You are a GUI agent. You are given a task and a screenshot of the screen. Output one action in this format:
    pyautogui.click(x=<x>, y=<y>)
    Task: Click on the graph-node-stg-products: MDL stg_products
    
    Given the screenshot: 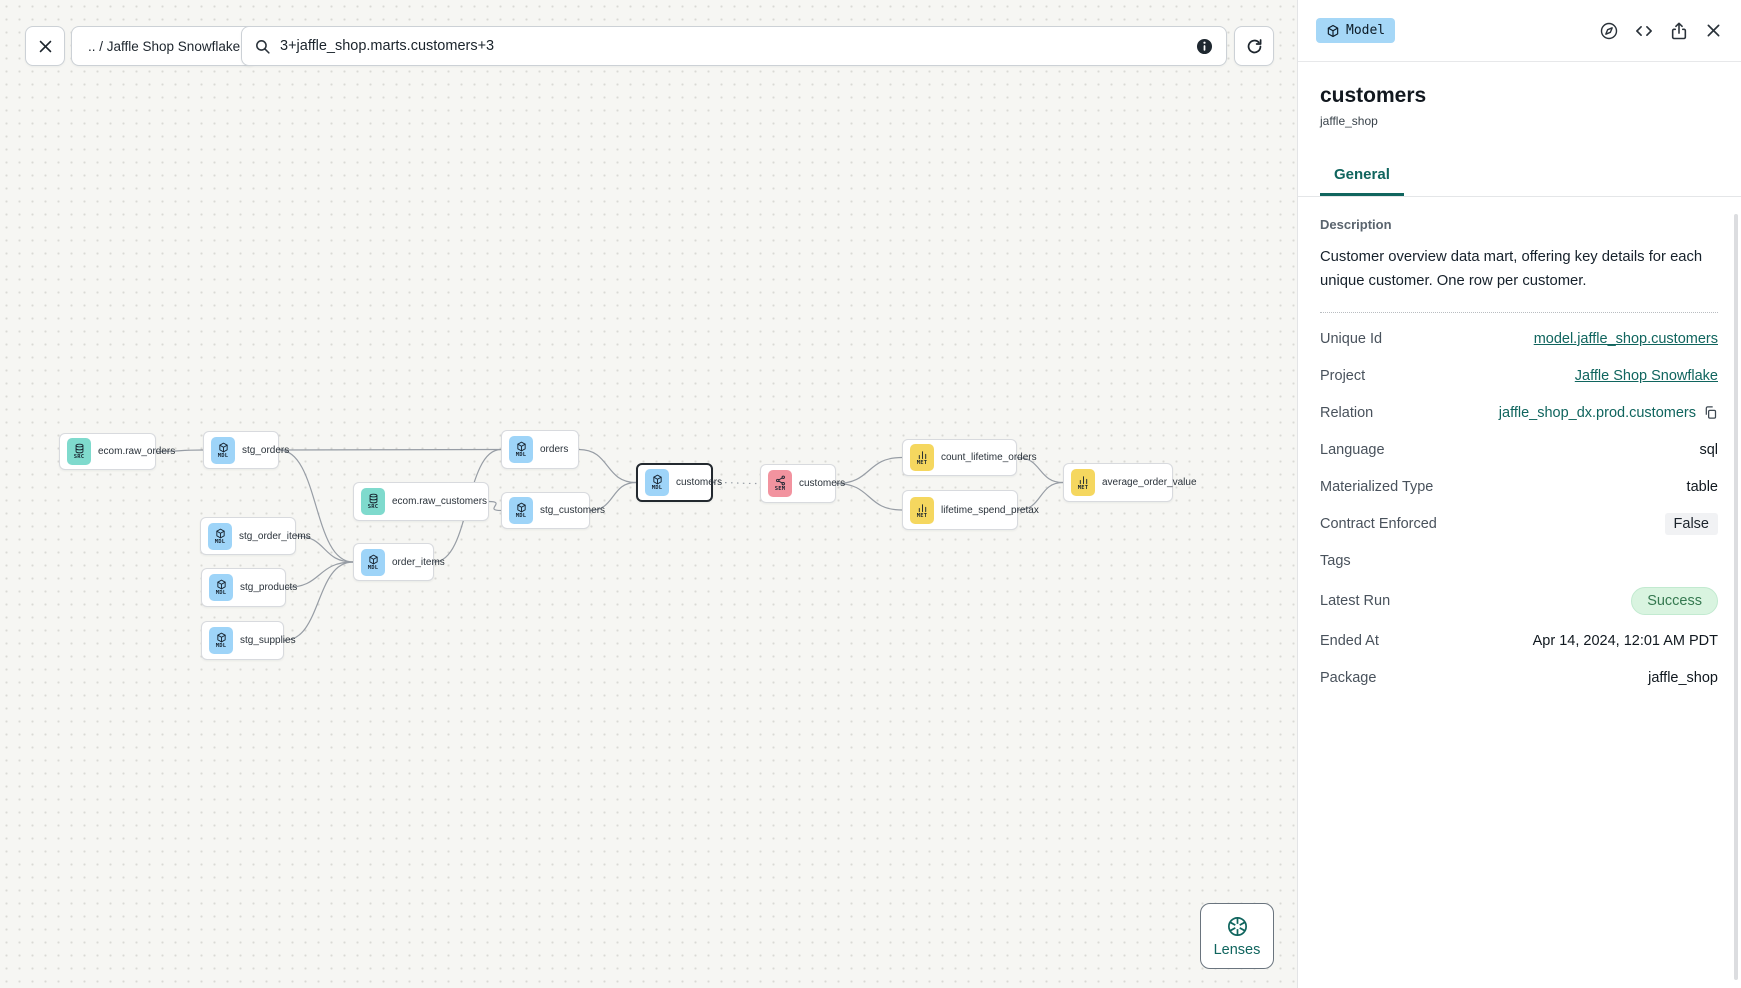 What is the action you would take?
    pyautogui.click(x=249, y=587)
    